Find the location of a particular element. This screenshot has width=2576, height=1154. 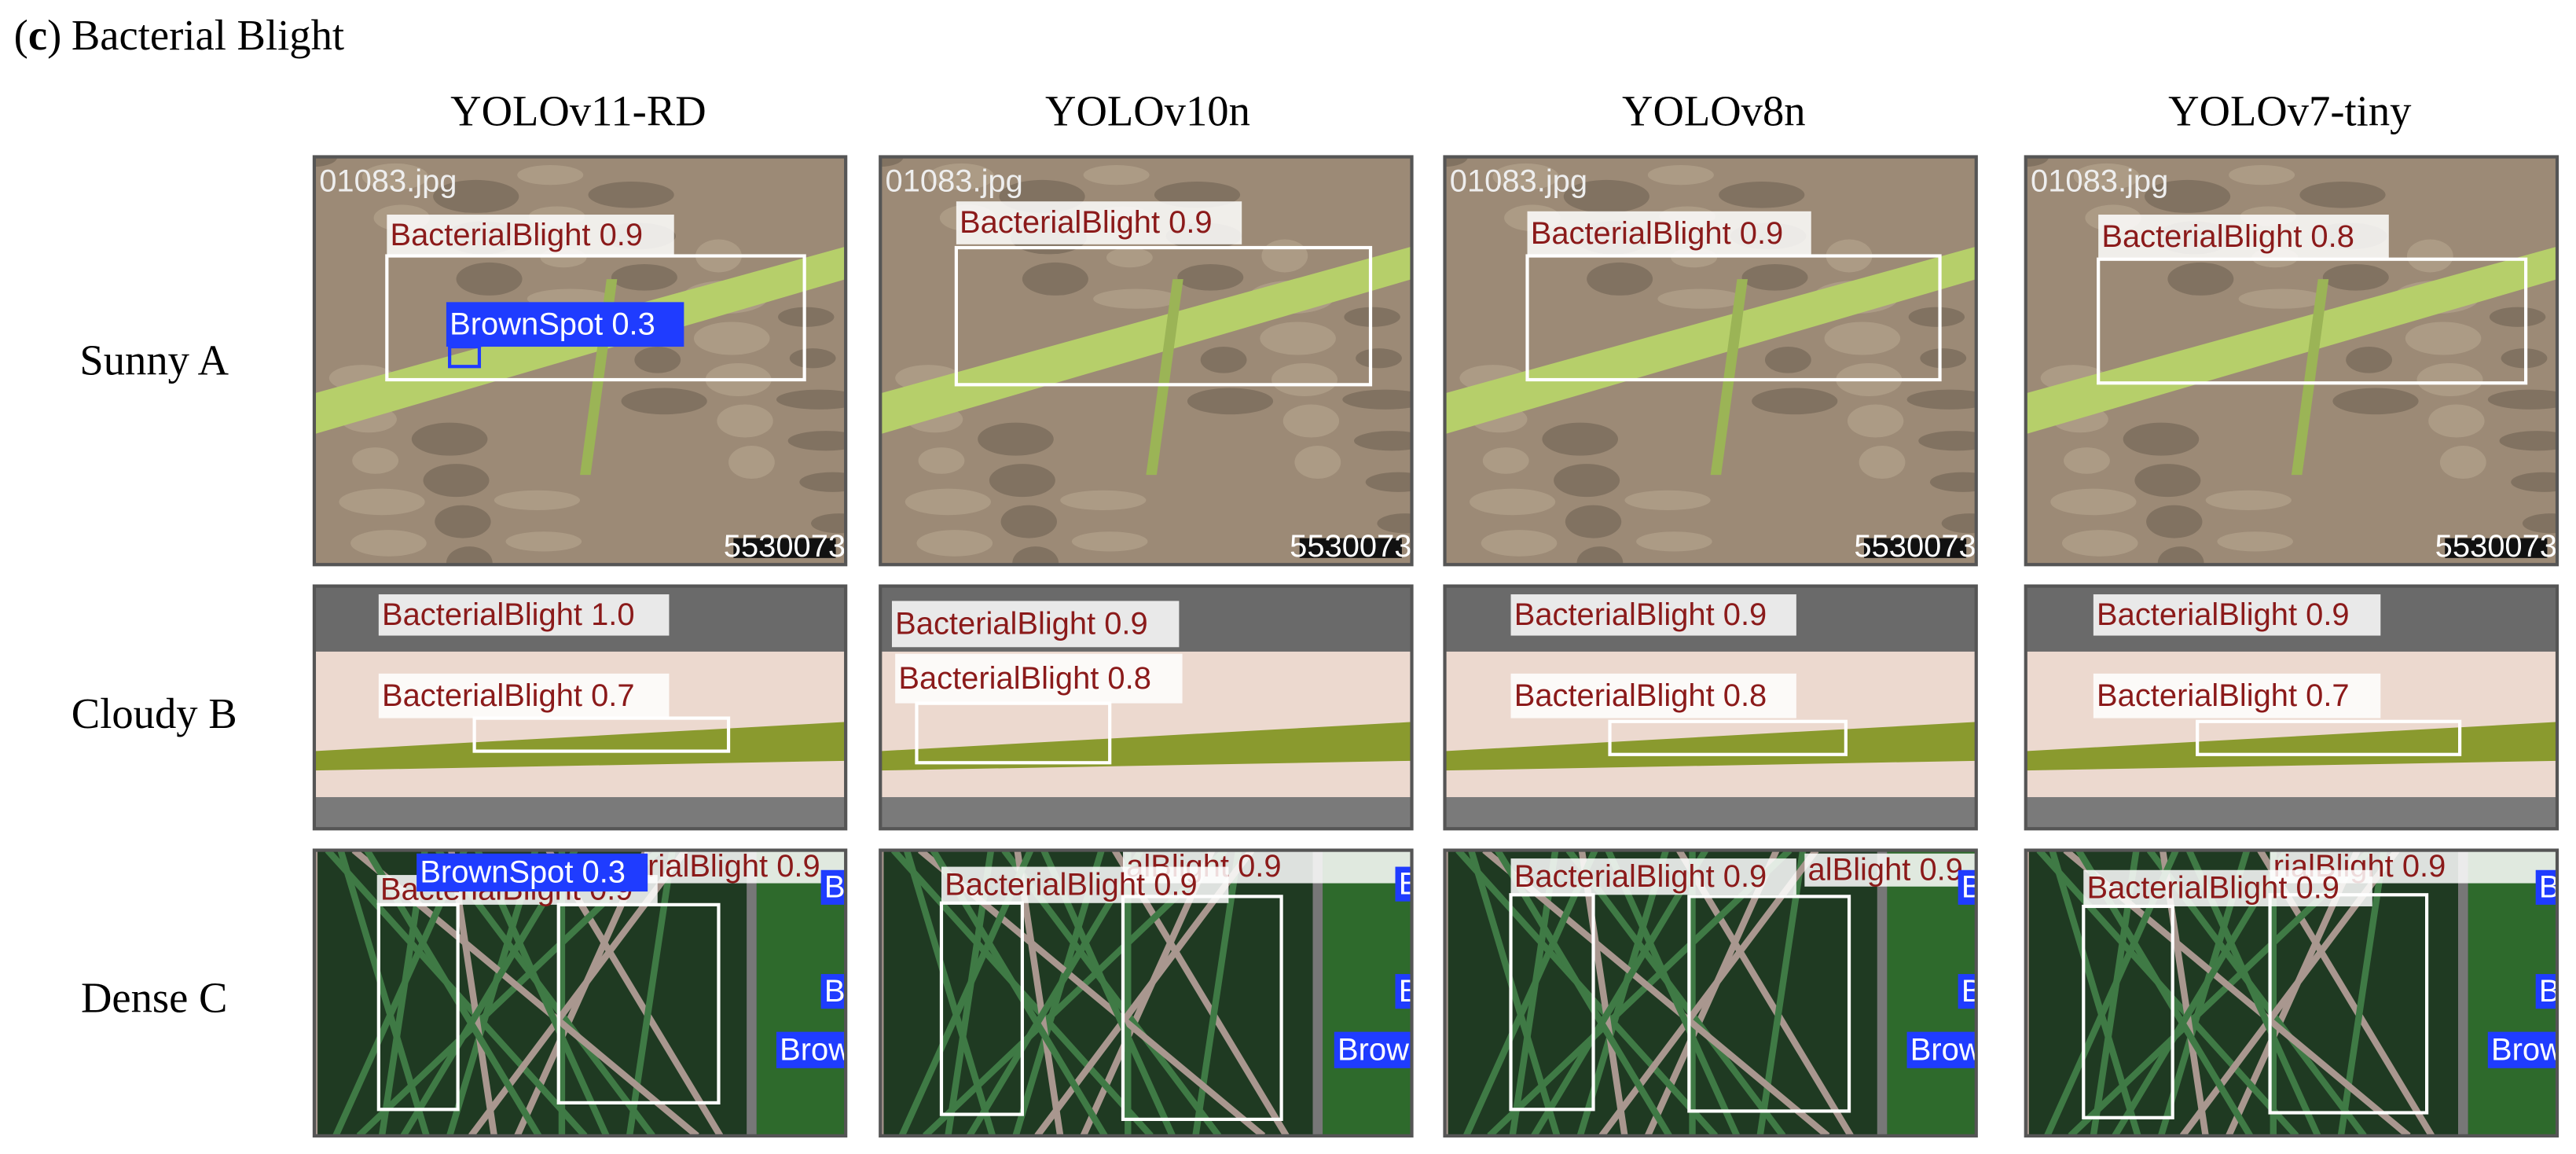

row-label: Dense C is located at coordinates (154, 997).